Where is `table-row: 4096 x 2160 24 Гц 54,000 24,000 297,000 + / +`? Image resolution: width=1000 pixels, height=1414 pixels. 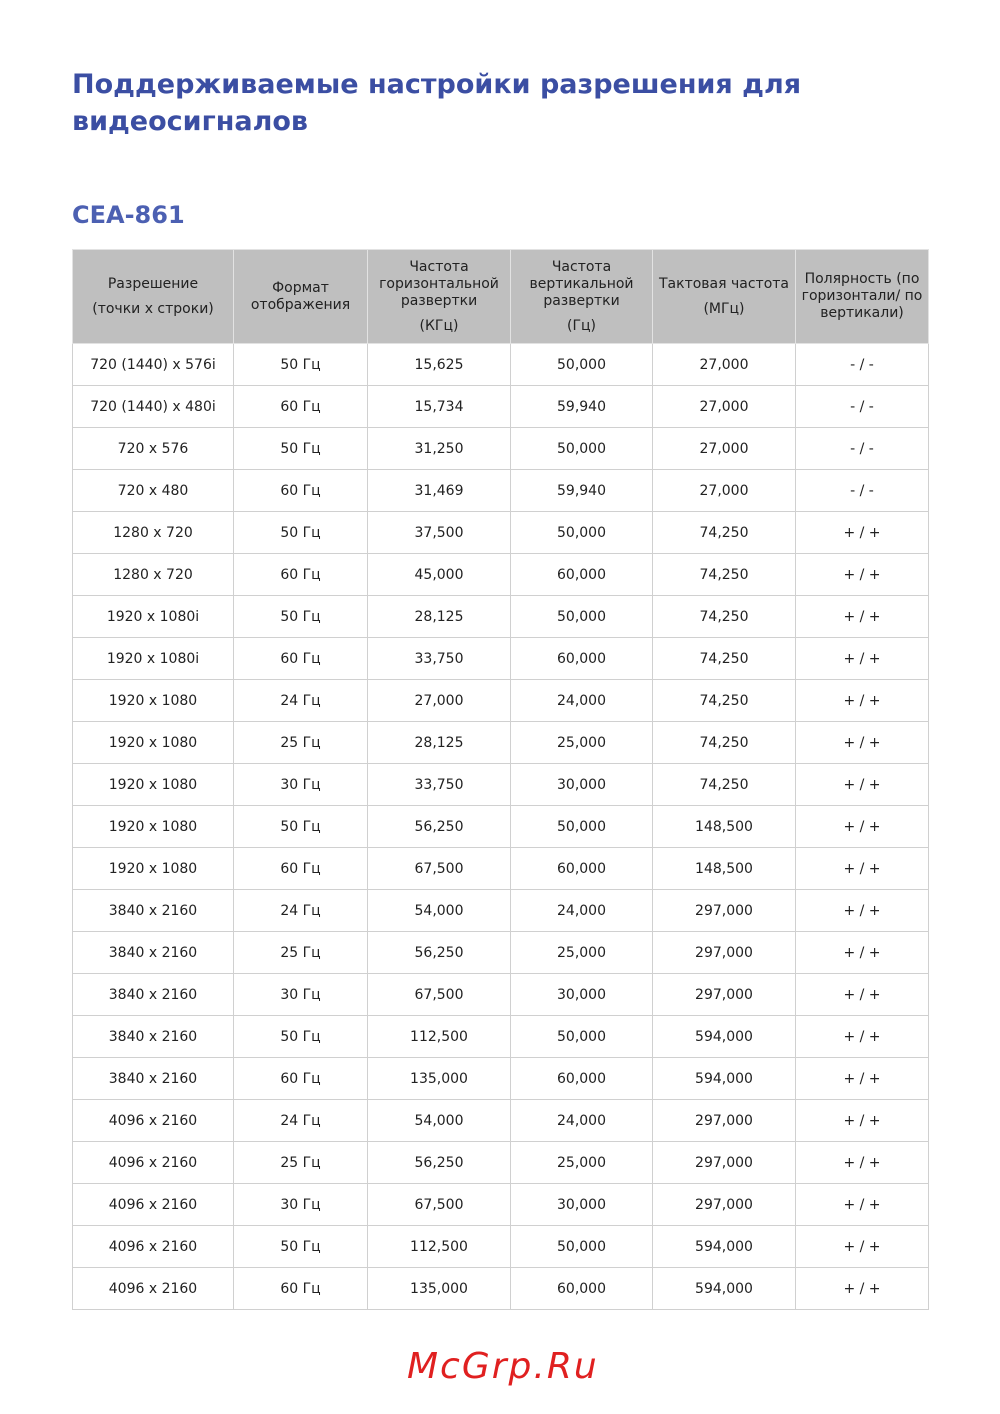 table-row: 4096 x 2160 24 Гц 54,000 24,000 297,000 + / + is located at coordinates (500, 1120).